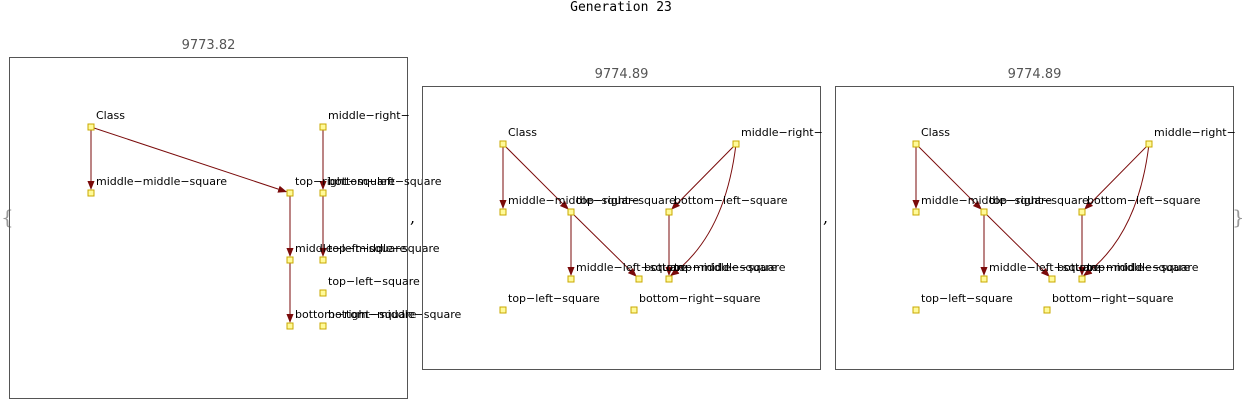  I want to click on generation-title: Generation 23, so click(621, 7).